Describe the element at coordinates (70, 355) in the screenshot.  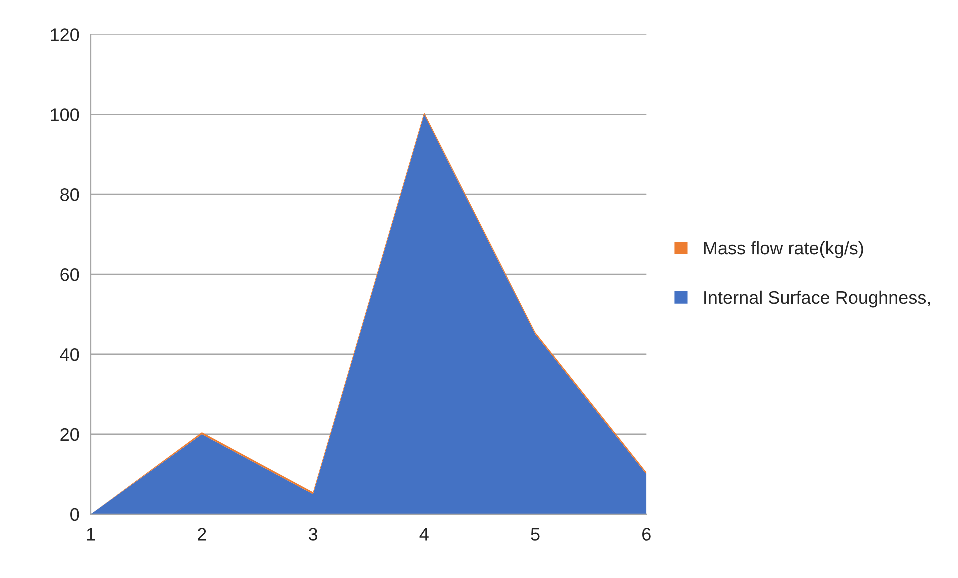
I see `y-tick-label: 40` at that location.